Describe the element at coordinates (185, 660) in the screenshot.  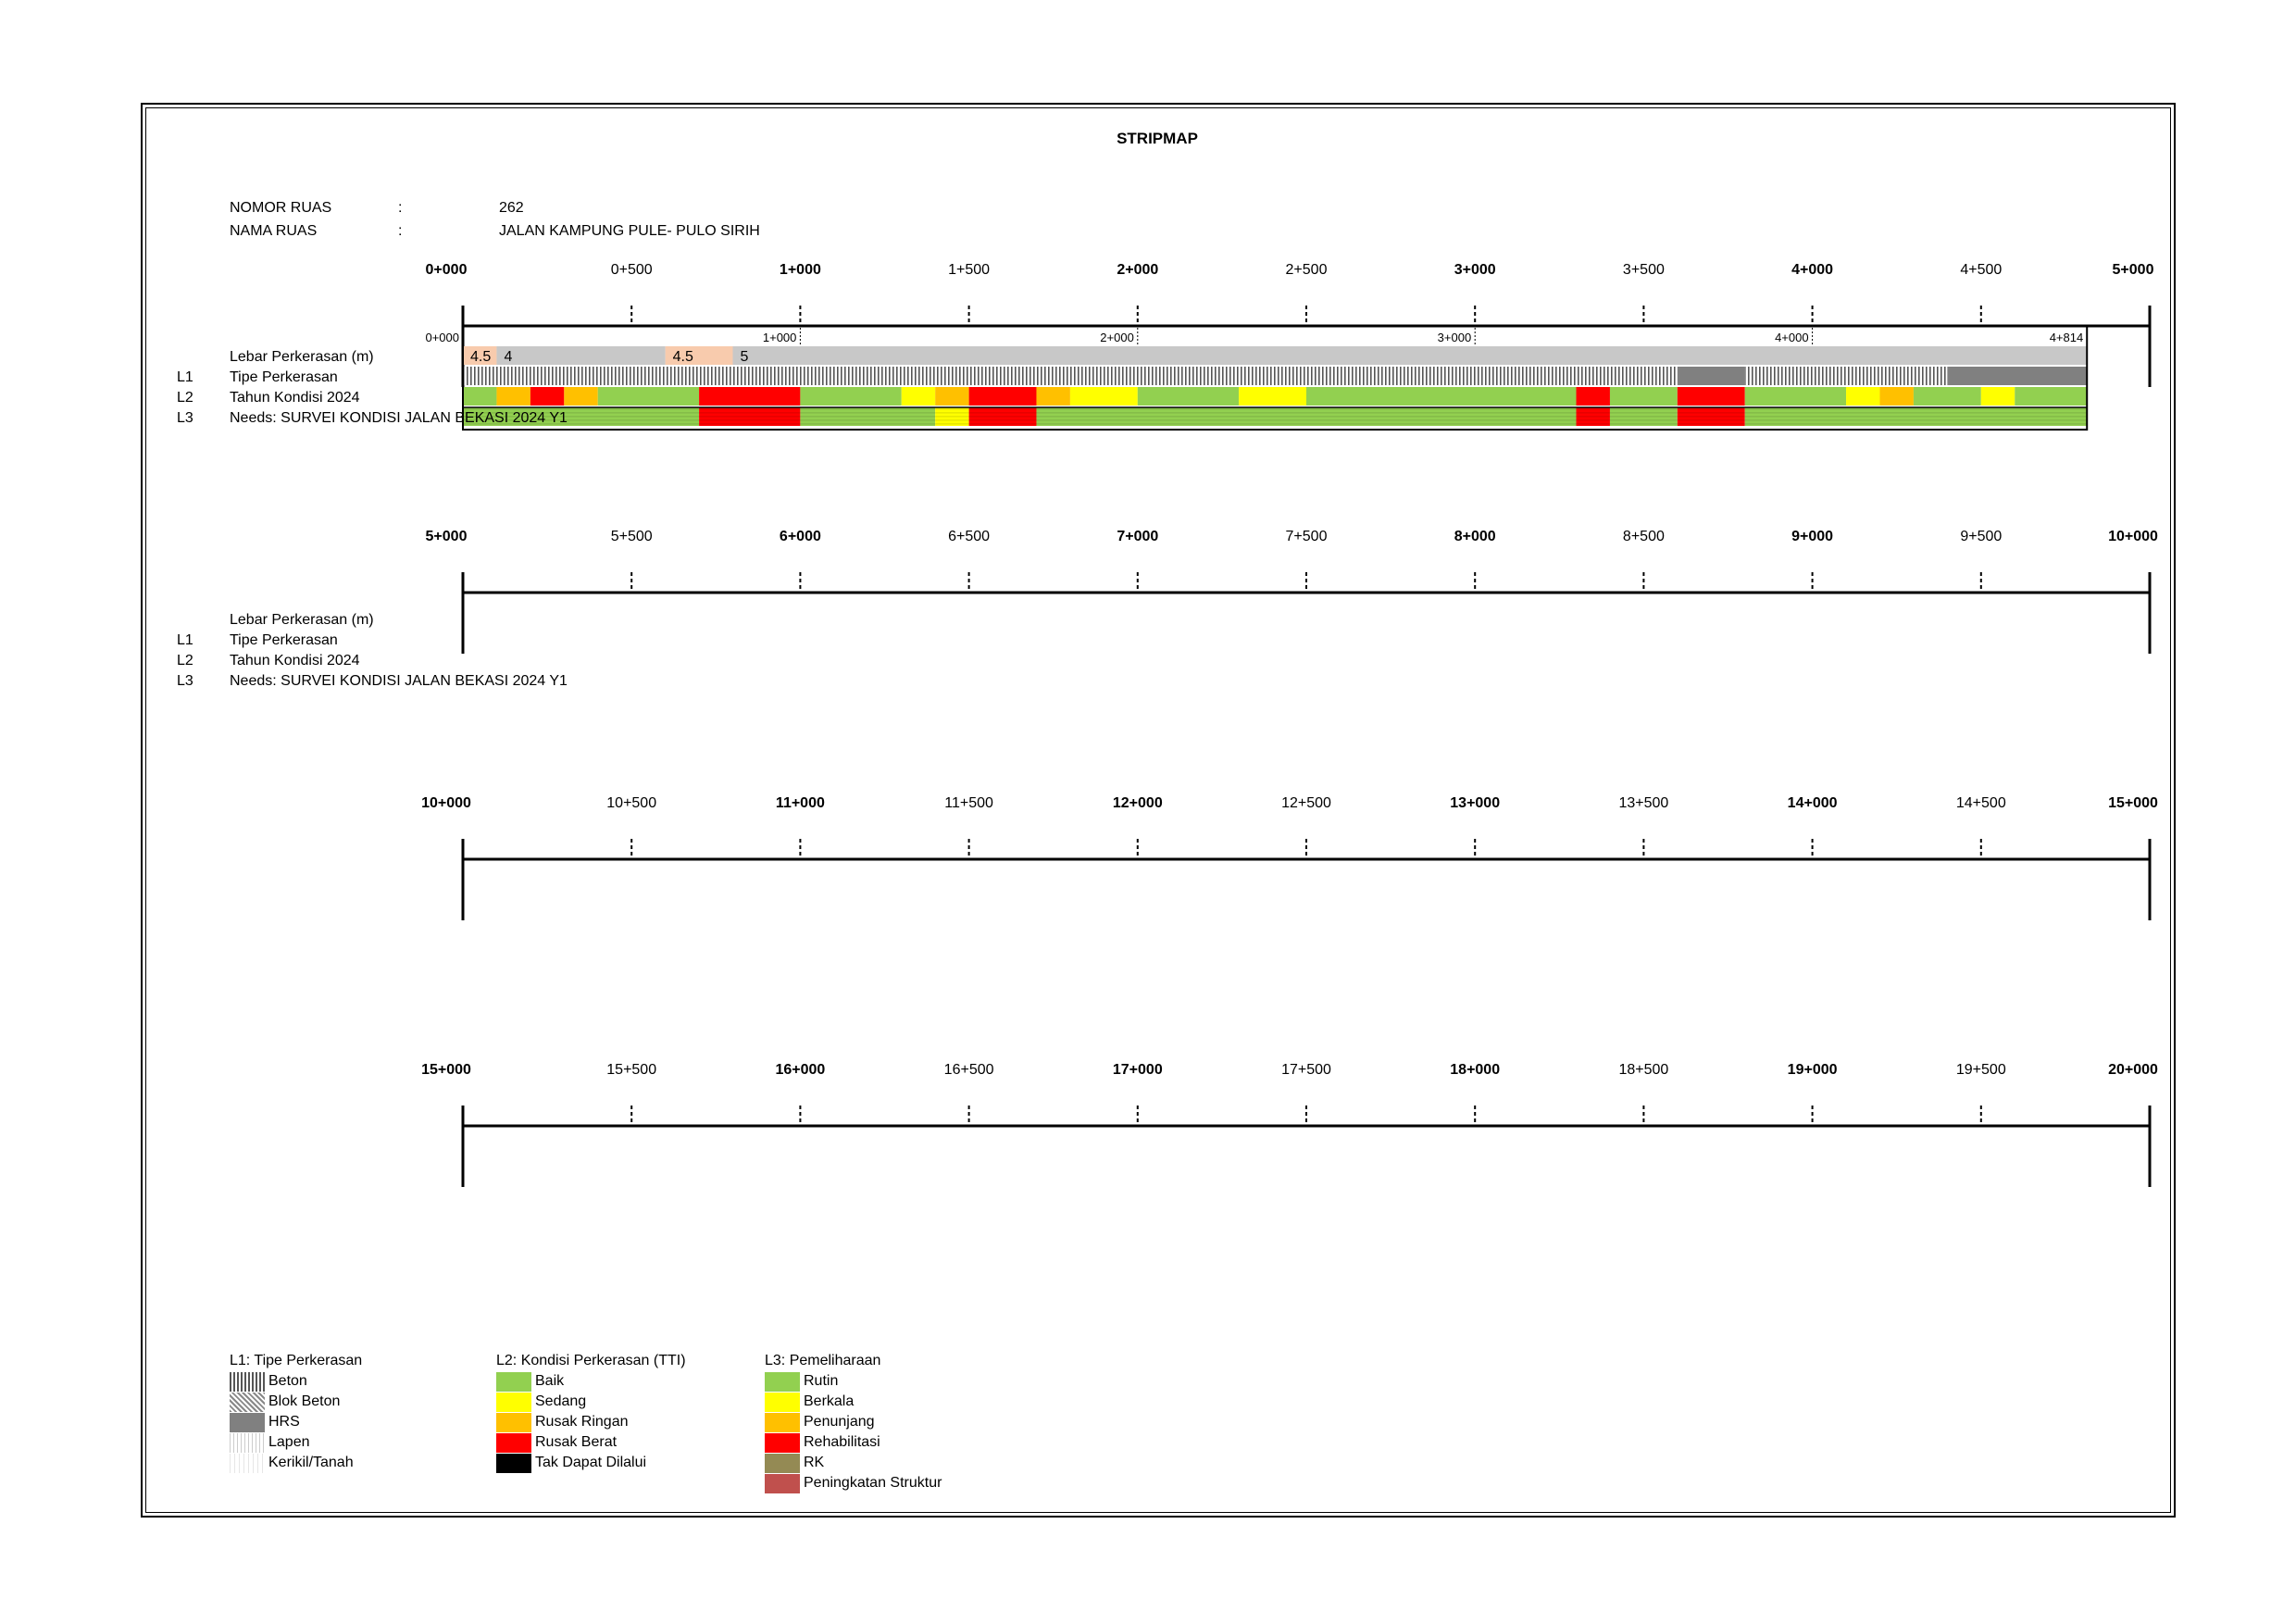
I see `row-code: L2` at that location.